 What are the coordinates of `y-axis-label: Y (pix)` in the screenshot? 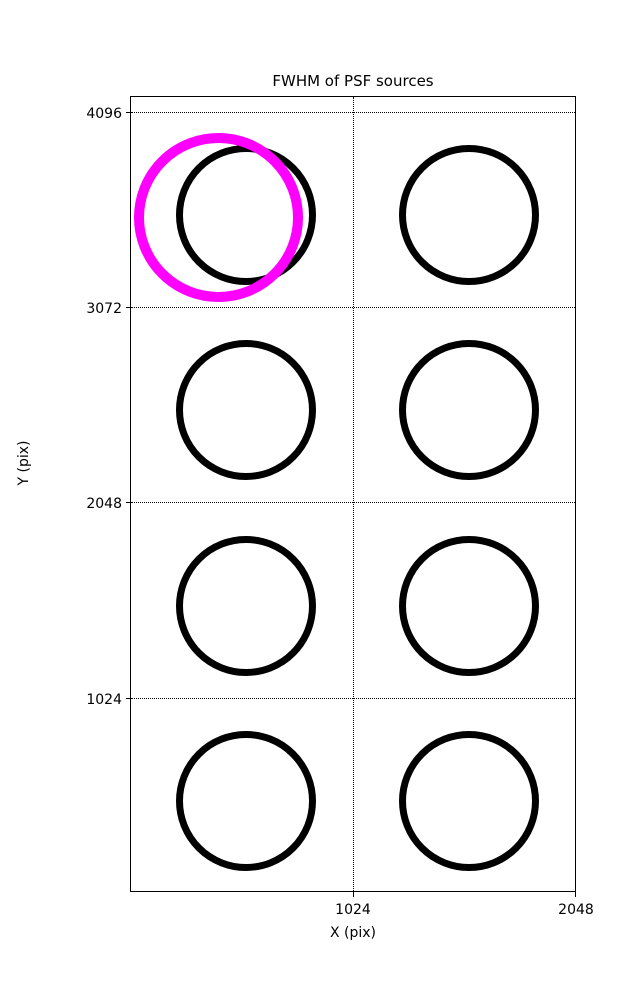 It's located at (24, 463).